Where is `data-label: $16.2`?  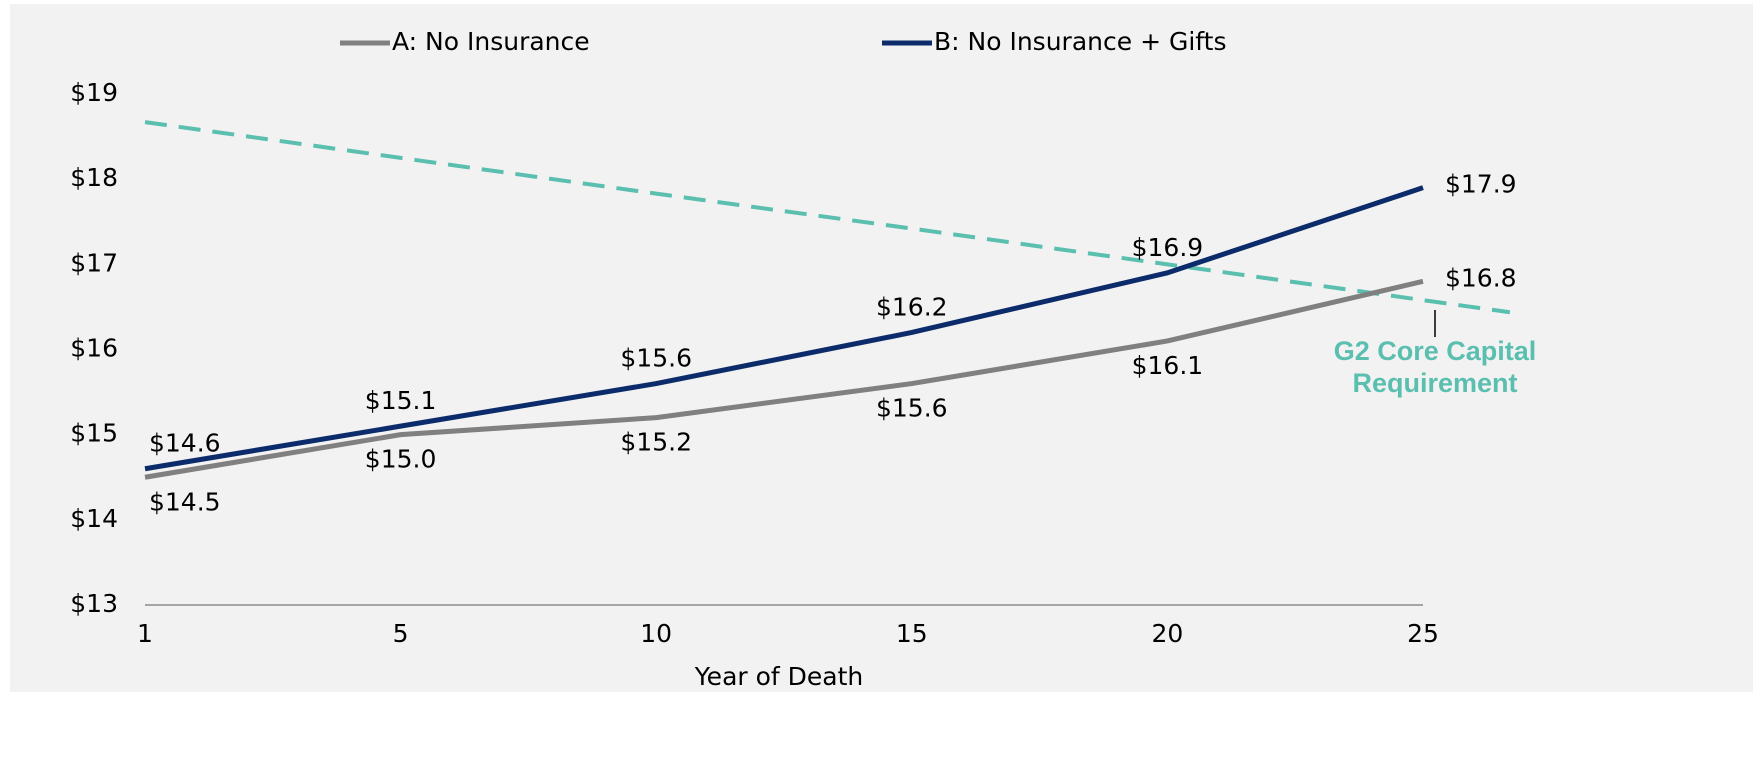
data-label: $16.2 is located at coordinates (912, 306).